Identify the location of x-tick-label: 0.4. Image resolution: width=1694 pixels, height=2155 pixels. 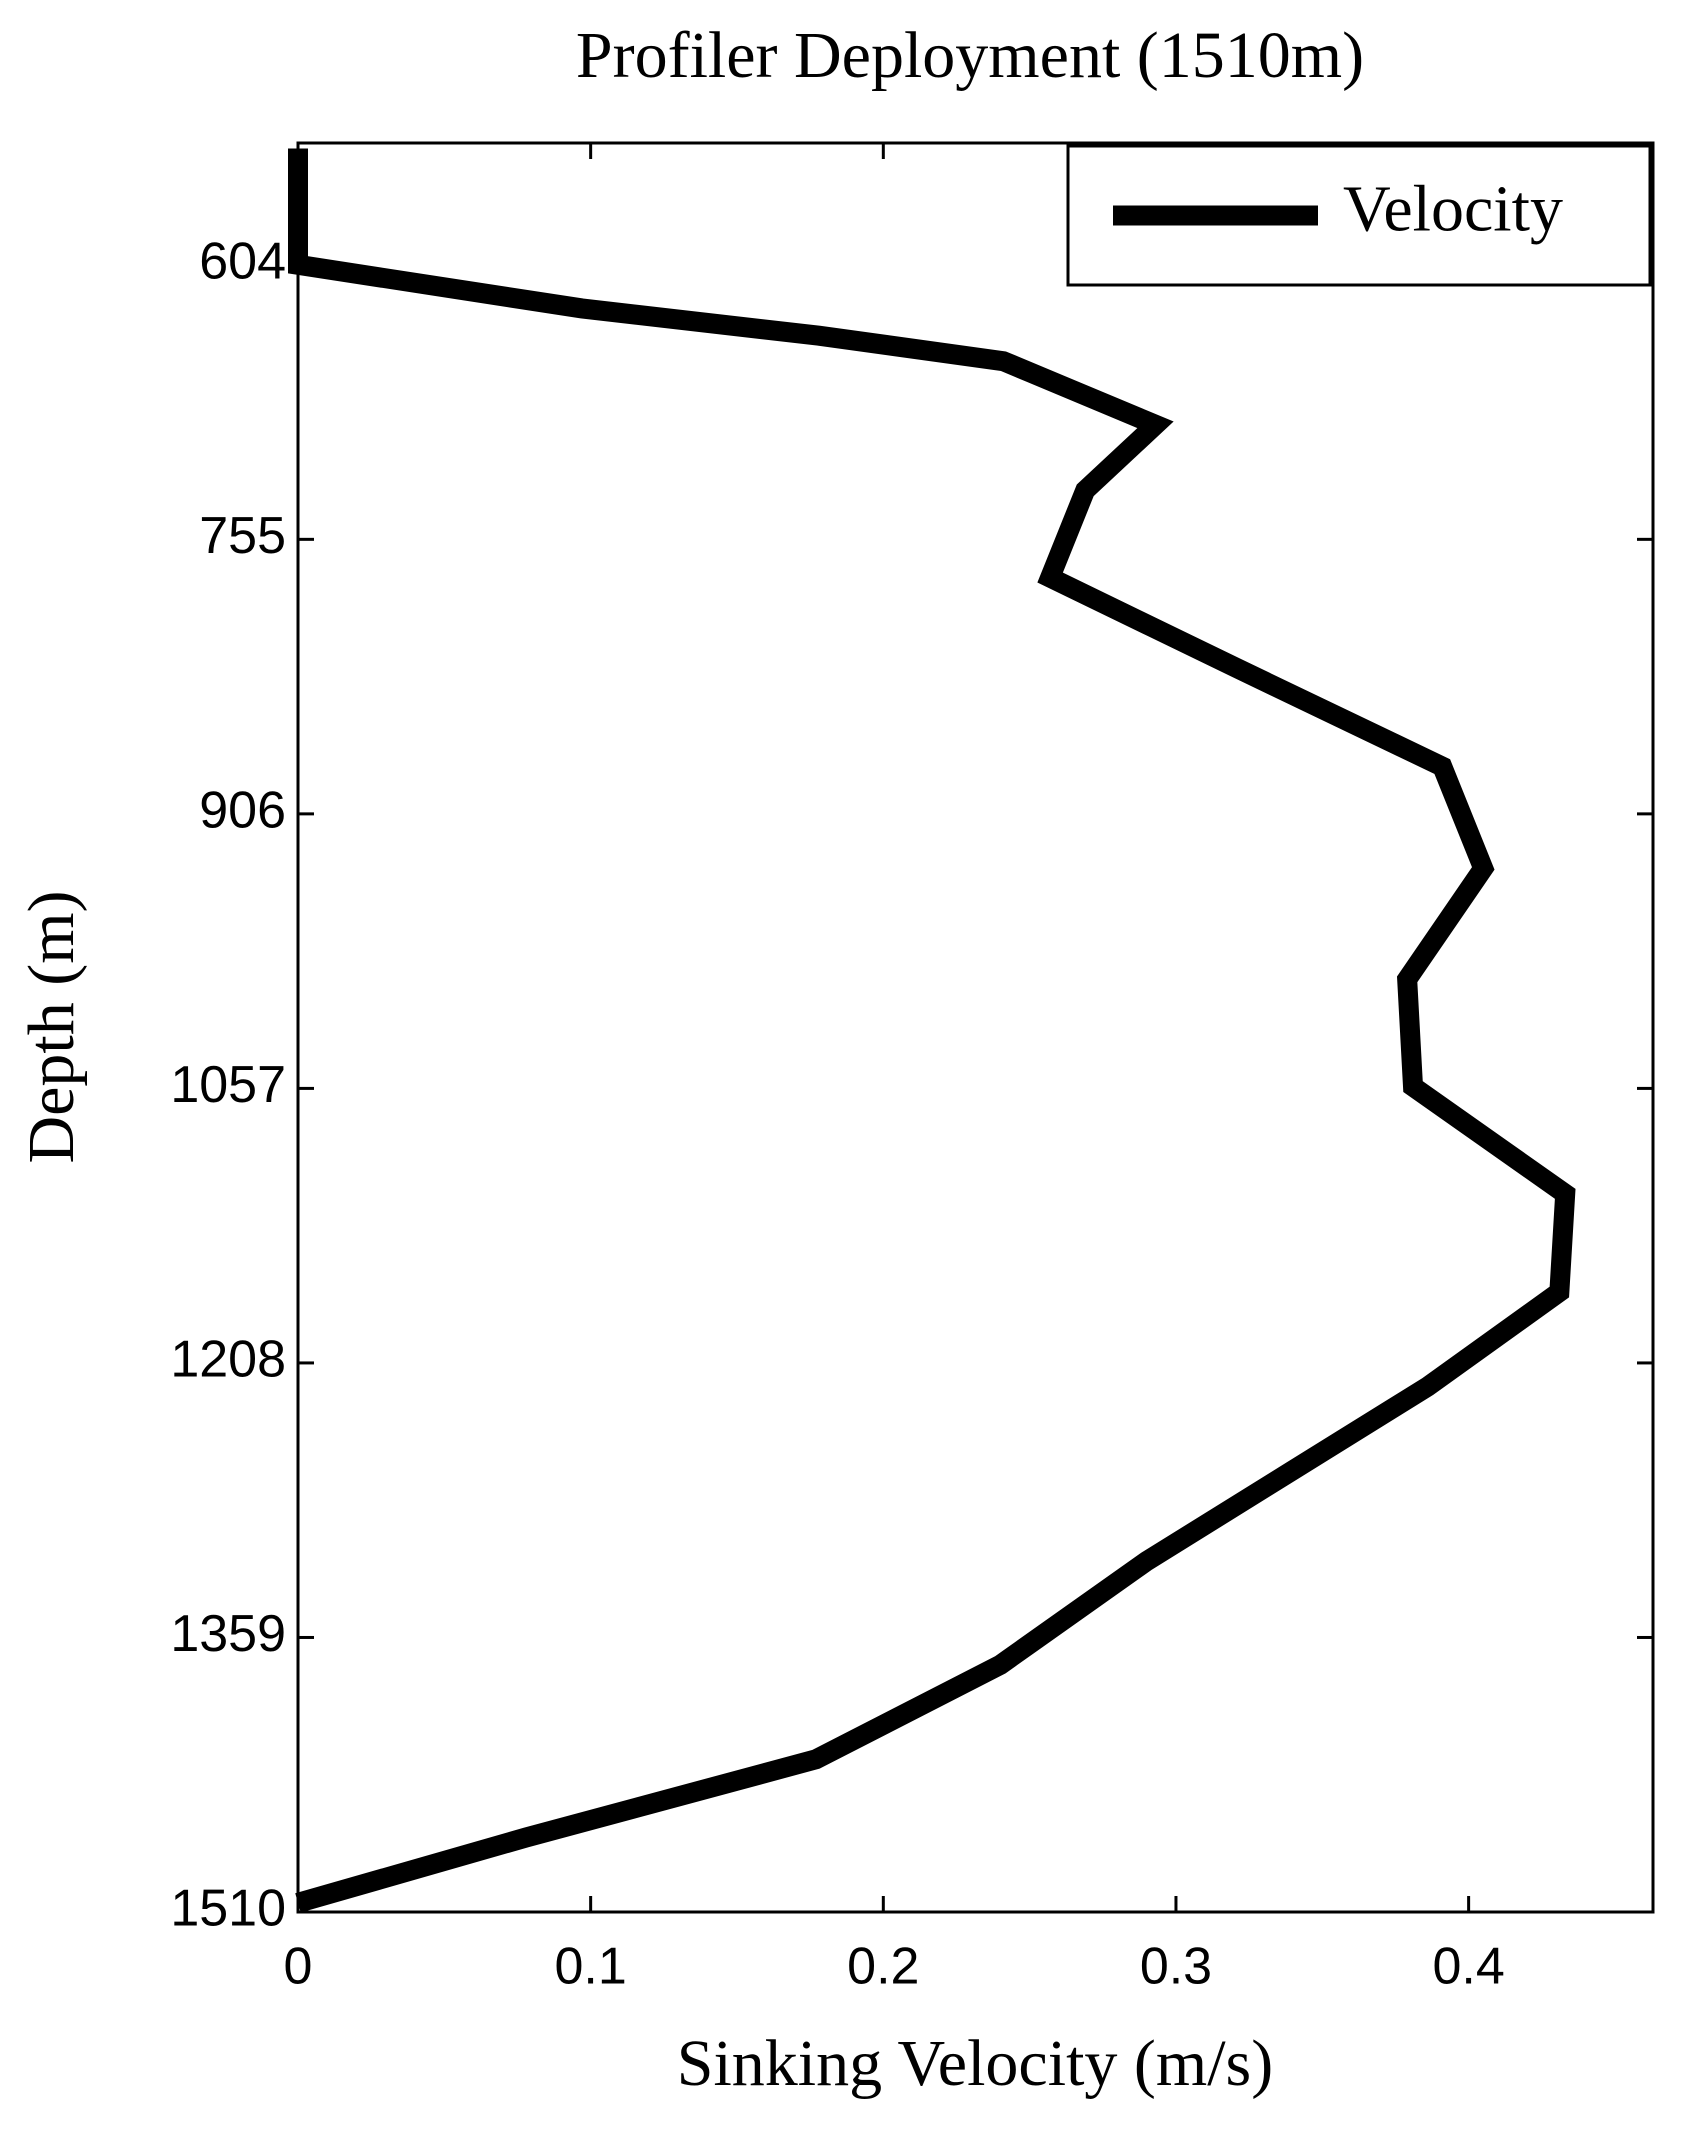
(1468, 1967).